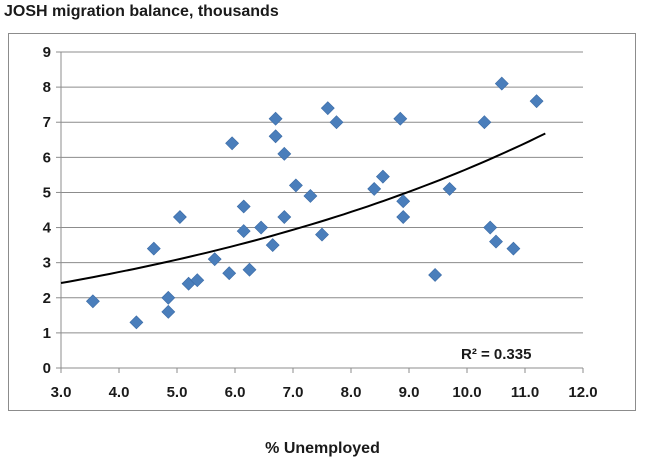 The image size is (645, 465). I want to click on y-tick-label: 6, so click(47, 157).